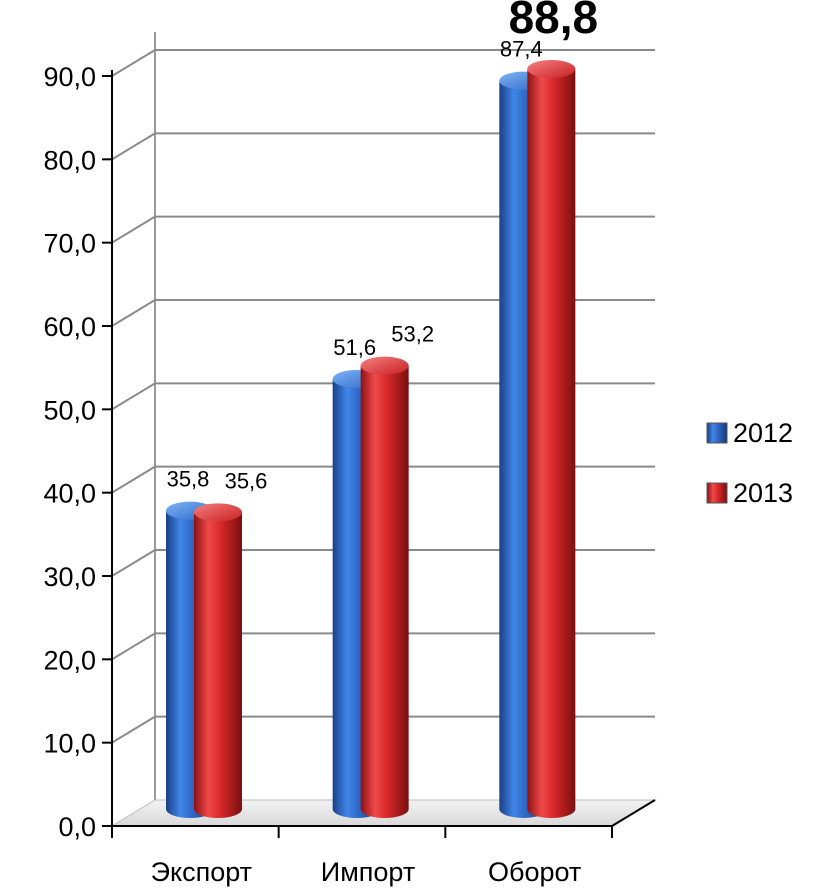 Image resolution: width=817 pixels, height=893 pixels. I want to click on x-tick-label: Оборот, so click(534, 872).